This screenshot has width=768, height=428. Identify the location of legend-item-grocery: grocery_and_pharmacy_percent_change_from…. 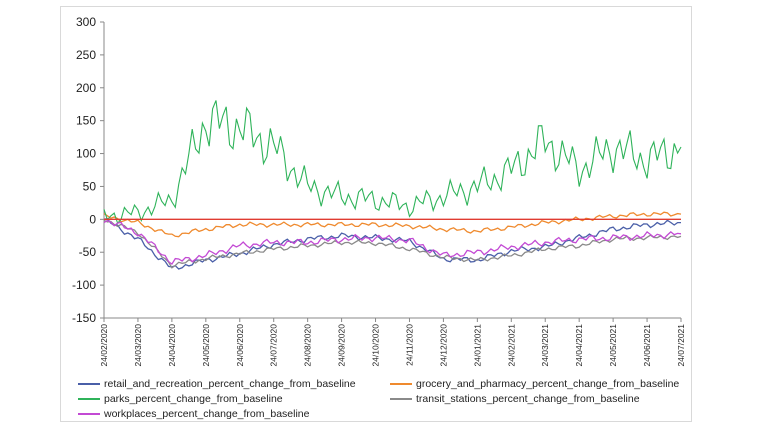
(534, 384).